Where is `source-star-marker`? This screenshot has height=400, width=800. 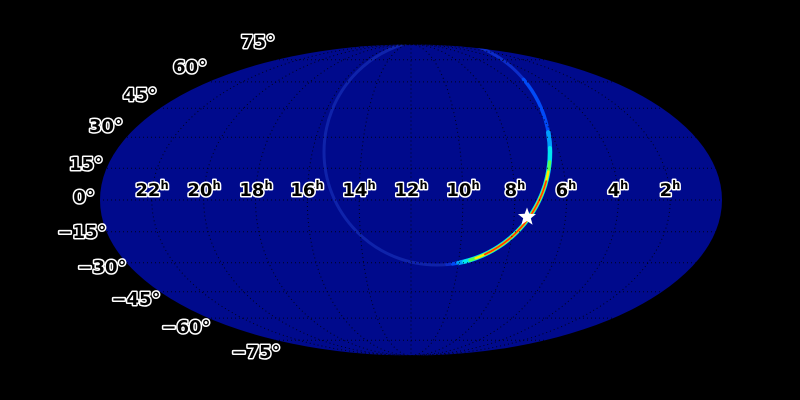 source-star-marker is located at coordinates (527, 216).